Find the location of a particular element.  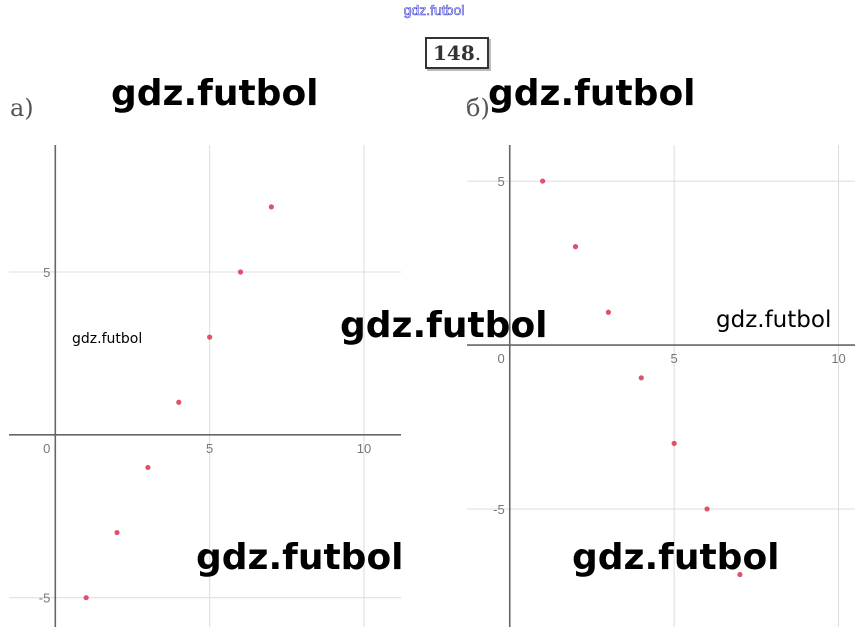

chart-b-y-tick-label: -5 is located at coordinates (499, 509).